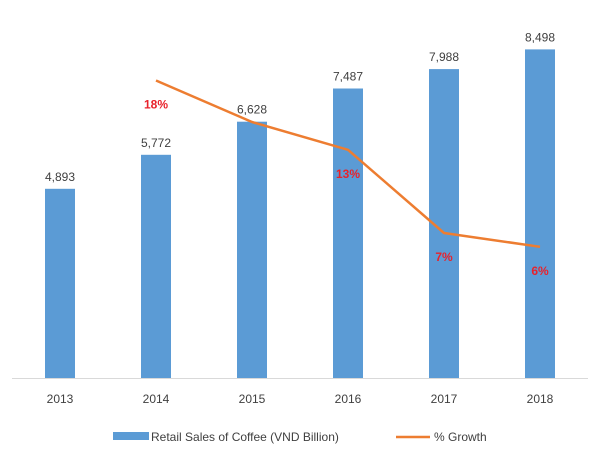 The width and height of the screenshot is (600, 450). What do you see at coordinates (156, 266) in the screenshot?
I see `bar-2014` at bounding box center [156, 266].